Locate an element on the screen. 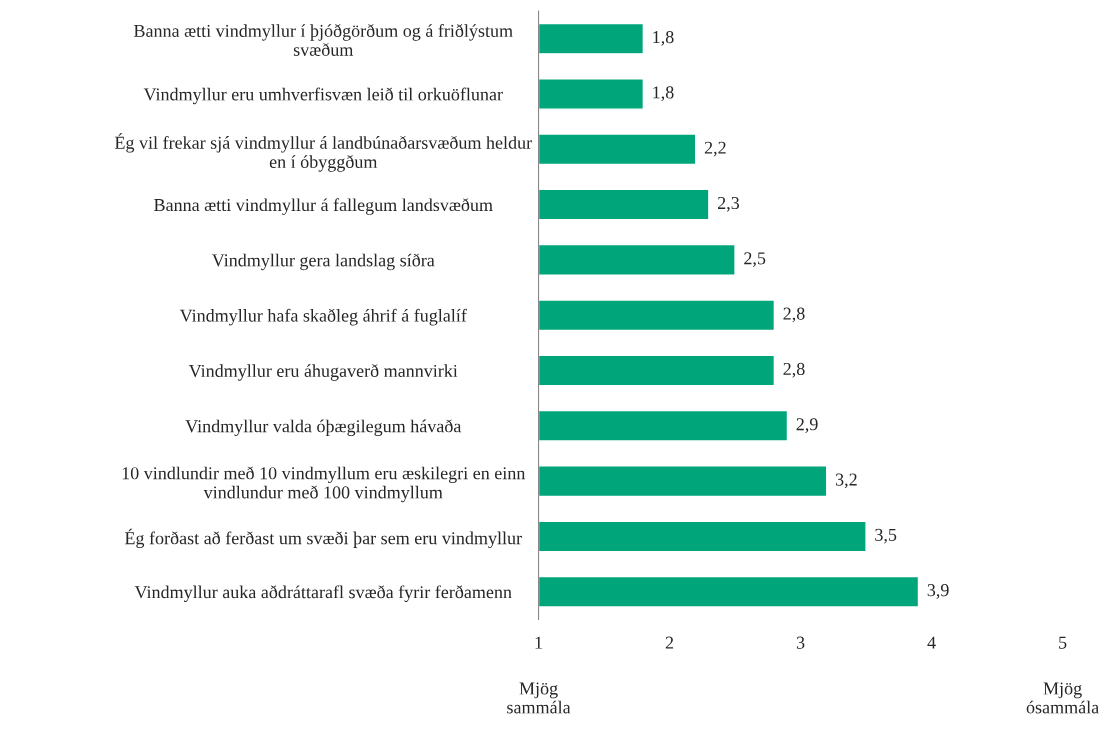 This screenshot has width=1115, height=733. data-label: 2,3 is located at coordinates (728, 204).